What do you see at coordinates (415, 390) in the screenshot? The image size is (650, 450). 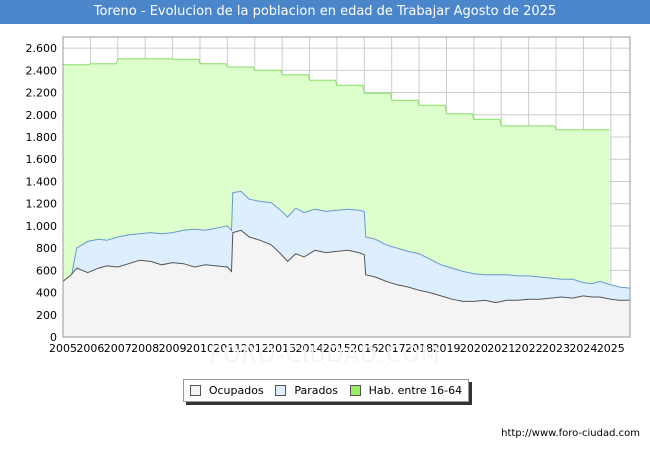 I see `legend-label-hab-16-64: Hab. entre 16-64` at bounding box center [415, 390].